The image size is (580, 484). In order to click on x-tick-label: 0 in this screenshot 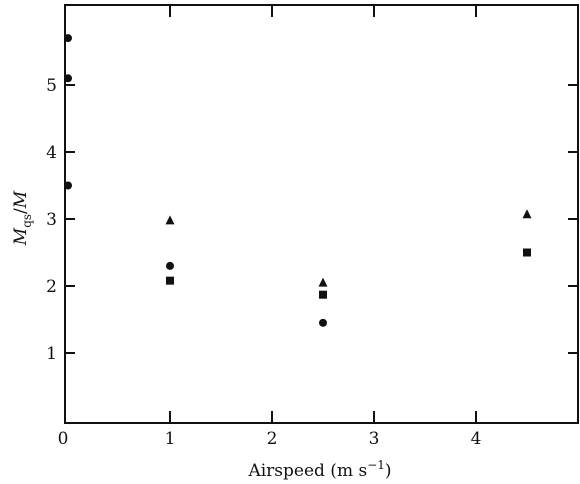, I will do `click(63, 439)`.